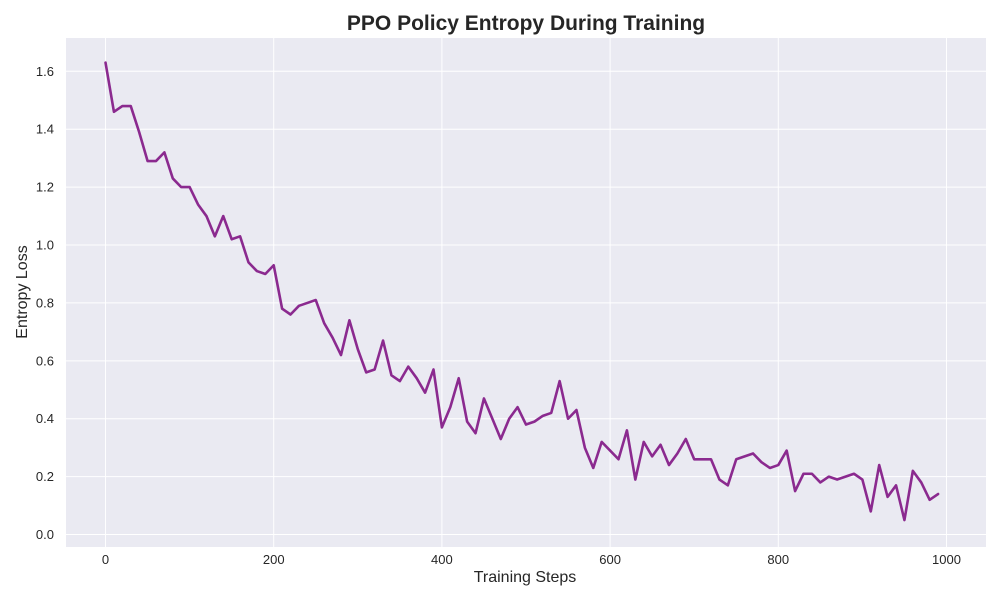 The width and height of the screenshot is (1000, 600). I want to click on y-tick-label: 0.4, so click(45, 418).